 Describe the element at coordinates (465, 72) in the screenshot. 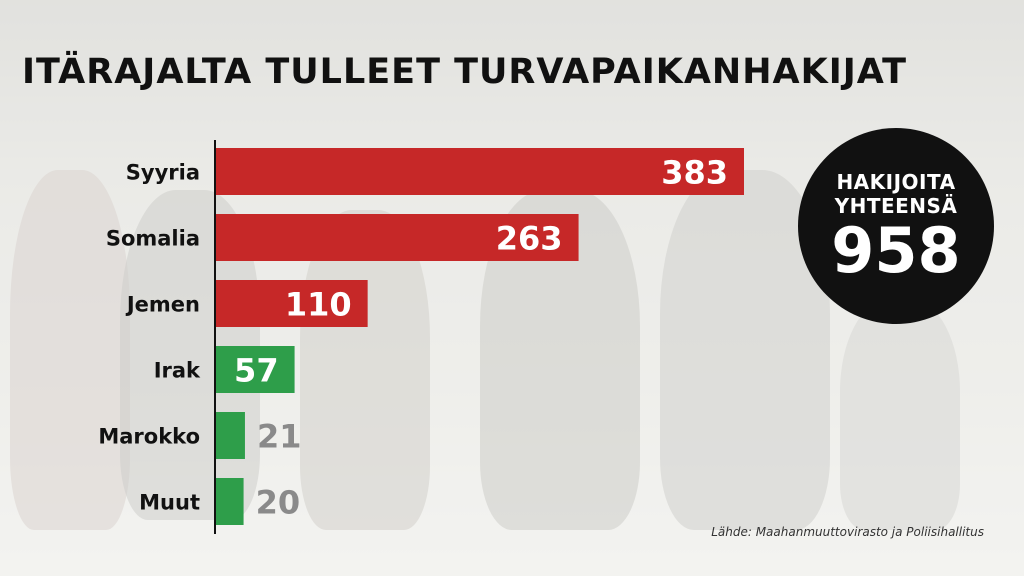

I see `chart-title: ITÄRAJALTA TULLEET TURVAPAIKANHAKIJAT` at that location.